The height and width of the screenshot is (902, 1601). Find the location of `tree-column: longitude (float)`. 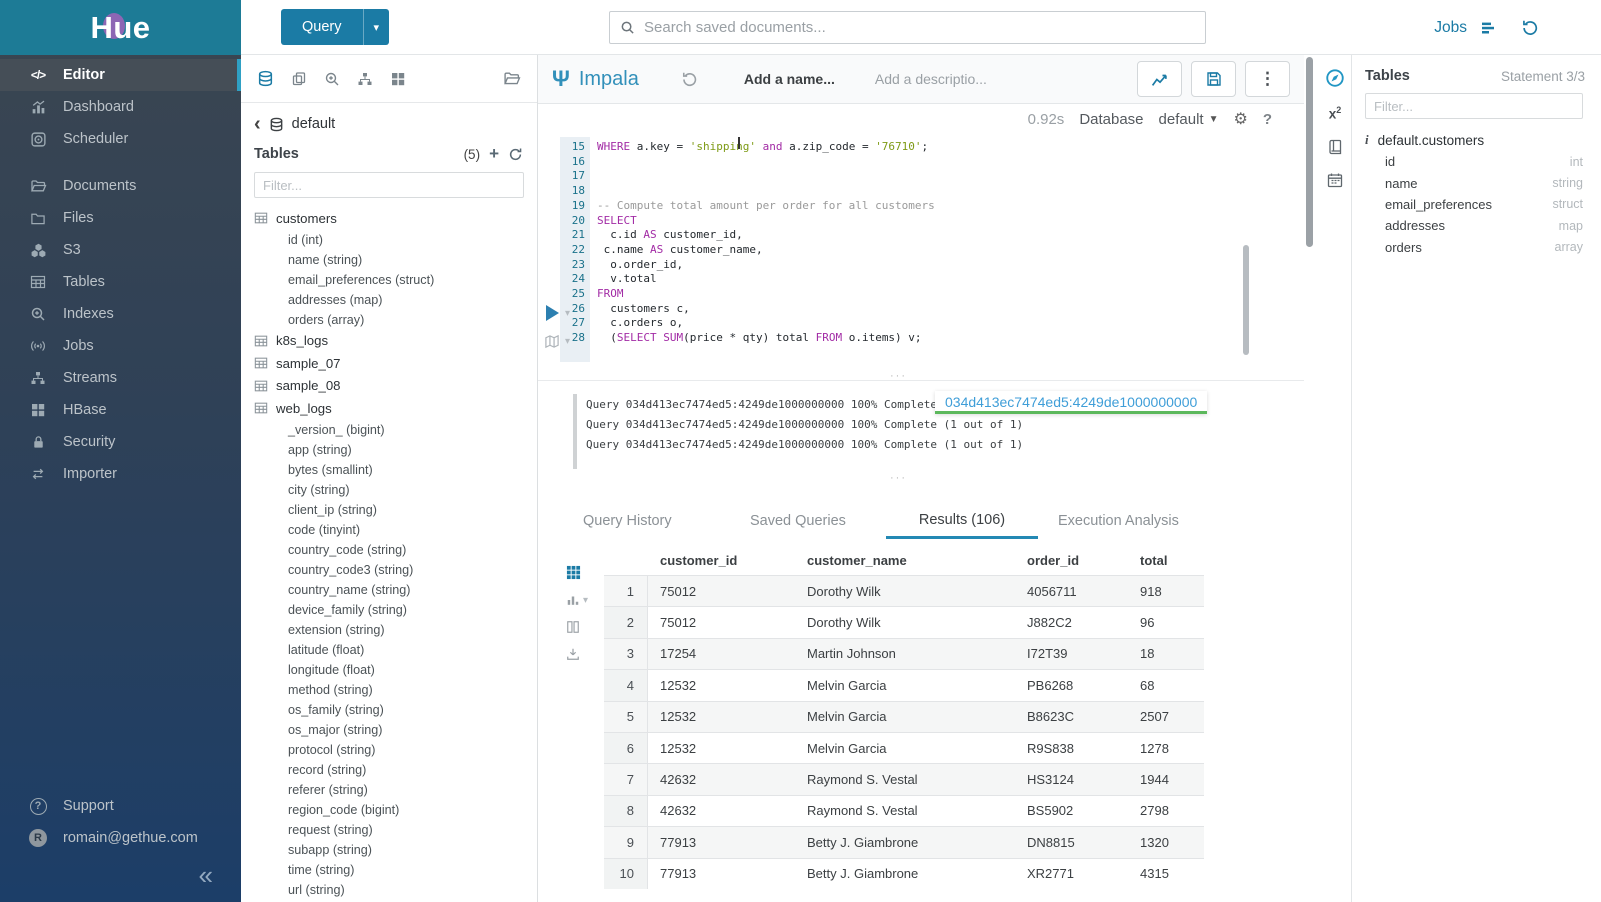

tree-column: longitude (float) is located at coordinates (331, 669).